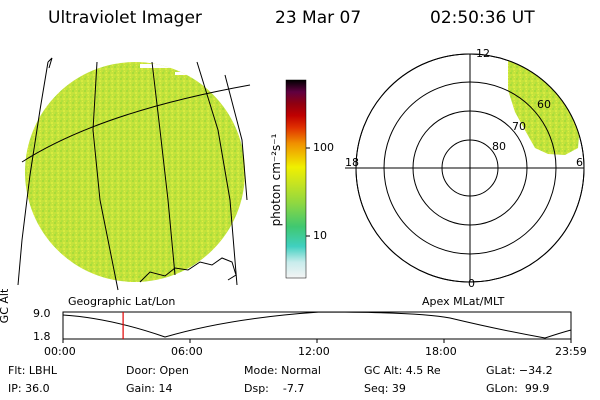 This screenshot has width=600, height=400. Describe the element at coordinates (519, 126) in the screenshot. I see `lat-label-70: 70` at that location.